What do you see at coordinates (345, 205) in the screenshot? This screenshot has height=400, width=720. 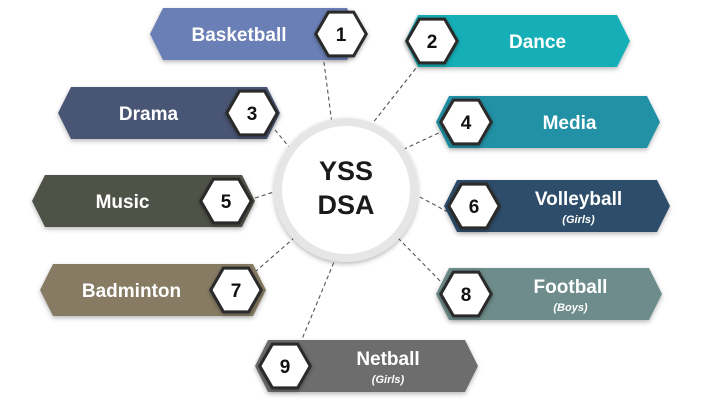 I see `center-title-line2: DSA` at bounding box center [345, 205].